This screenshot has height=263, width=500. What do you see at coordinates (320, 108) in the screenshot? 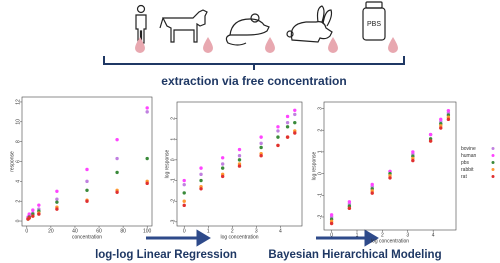
I see `y-tick-label: 3` at bounding box center [320, 108].